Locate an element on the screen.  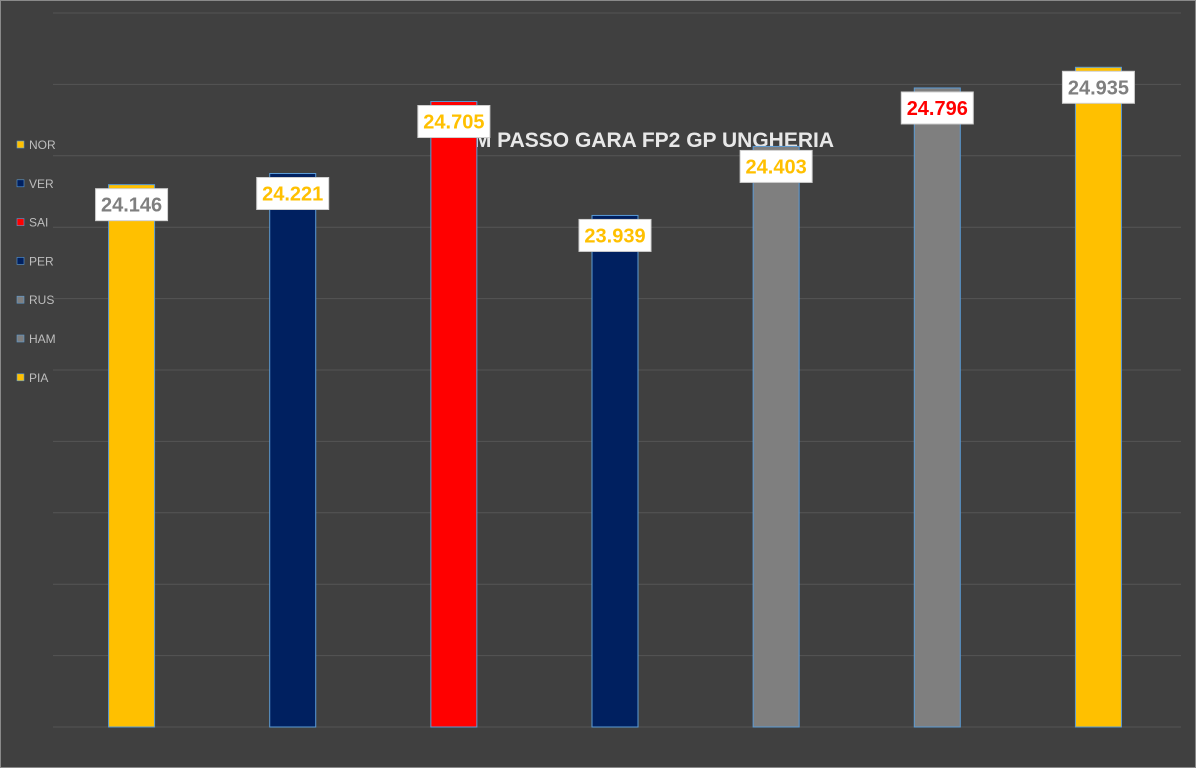
bar-group-nor: 24.146 is located at coordinates (132, 456).